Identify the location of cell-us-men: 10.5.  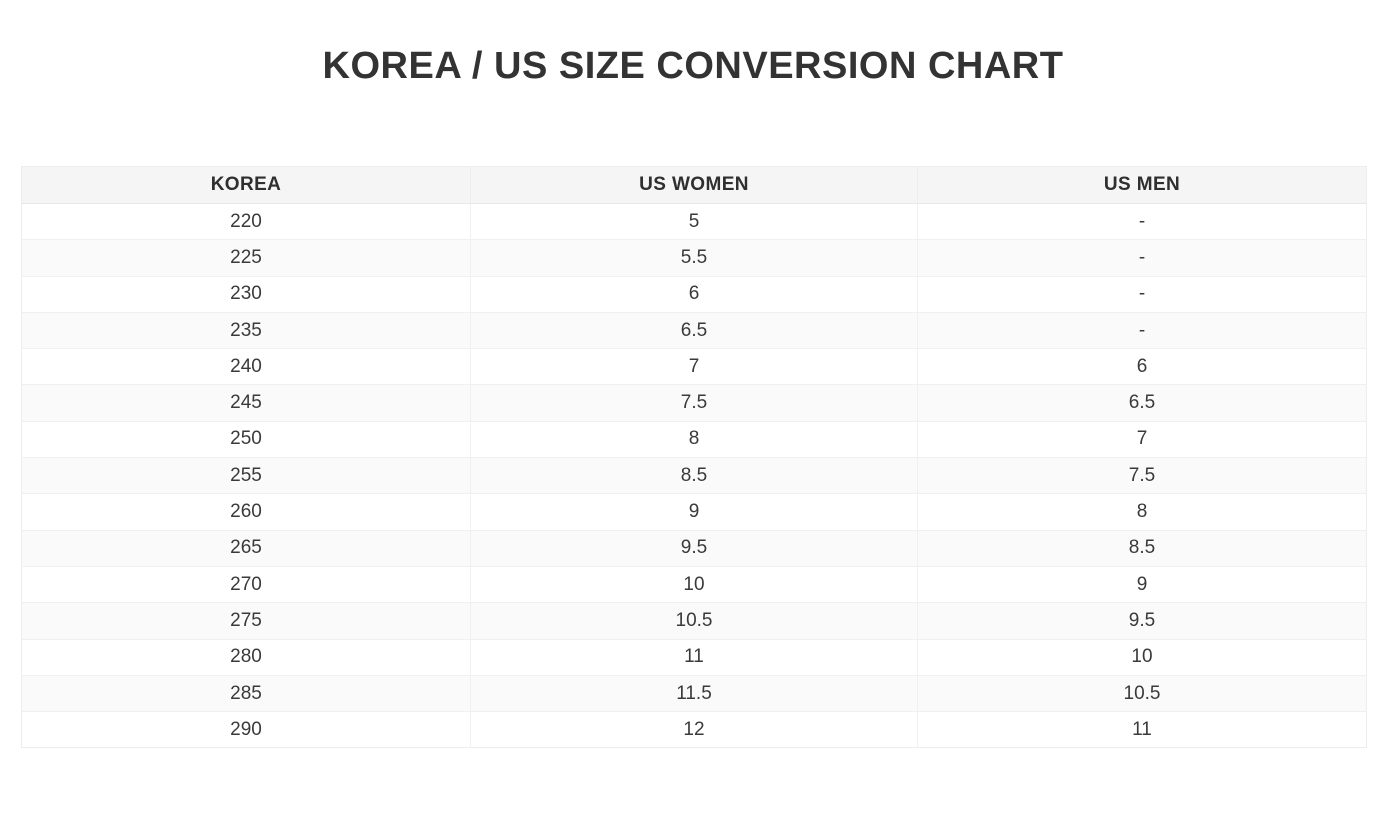
(1142, 694).